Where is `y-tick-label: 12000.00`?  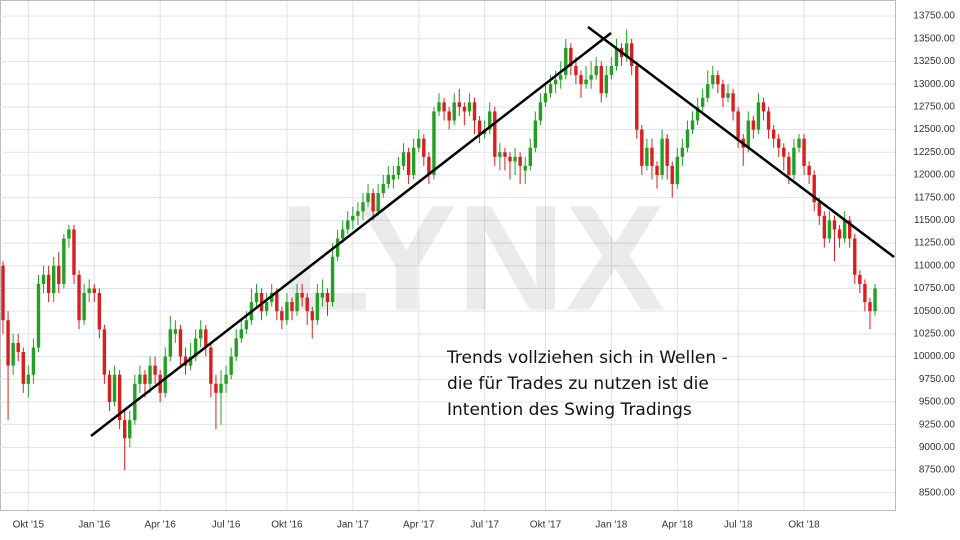 y-tick-label: 12000.00 is located at coordinates (934, 175).